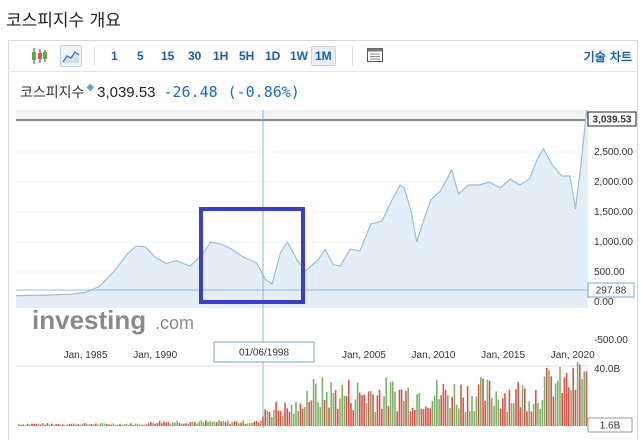  I want to click on volume-last-label: 1.6B, so click(610, 426).